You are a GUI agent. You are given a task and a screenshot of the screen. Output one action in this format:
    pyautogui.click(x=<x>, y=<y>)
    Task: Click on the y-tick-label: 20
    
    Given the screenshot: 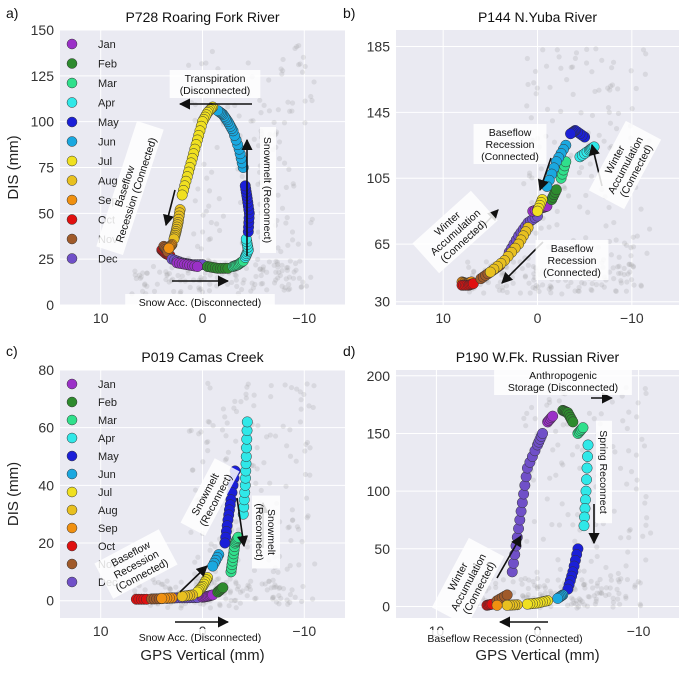 What is the action you would take?
    pyautogui.click(x=46, y=543)
    